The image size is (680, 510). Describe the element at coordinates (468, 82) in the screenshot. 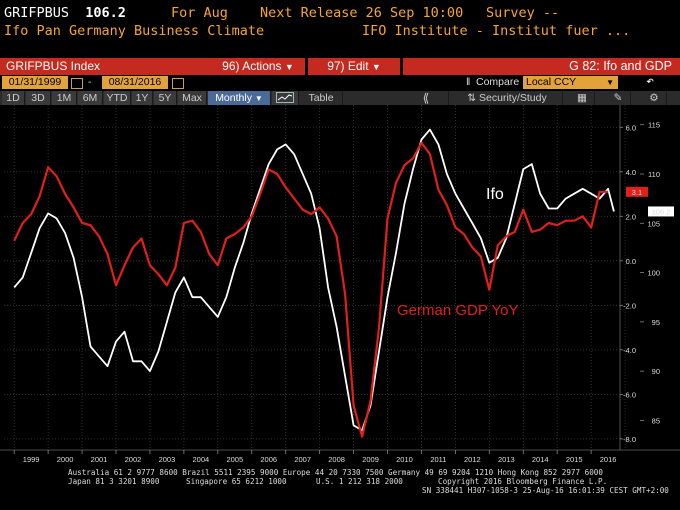

I see `compare-icon: ‖` at that location.